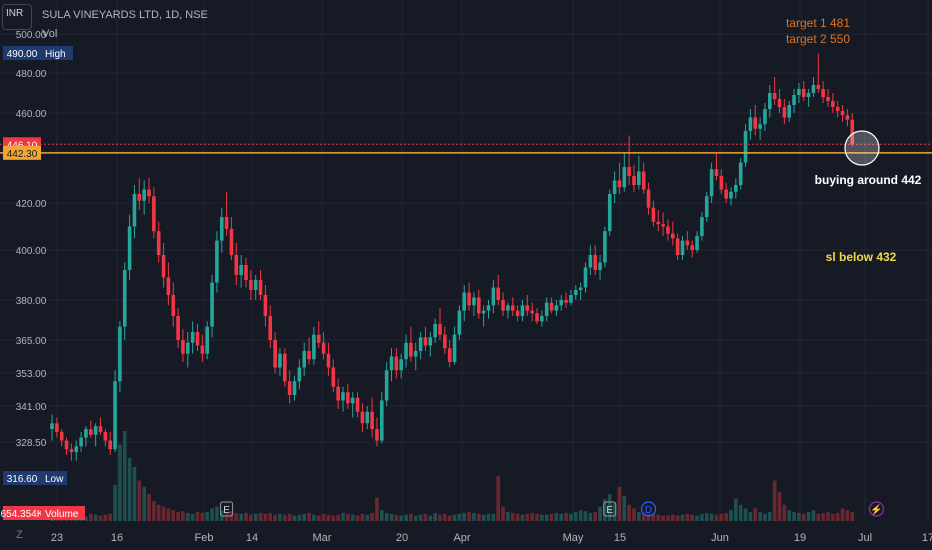 Image resolution: width=932 pixels, height=550 pixels. What do you see at coordinates (22, 154) in the screenshot?
I see `price-tag-label: 442.30` at bounding box center [22, 154].